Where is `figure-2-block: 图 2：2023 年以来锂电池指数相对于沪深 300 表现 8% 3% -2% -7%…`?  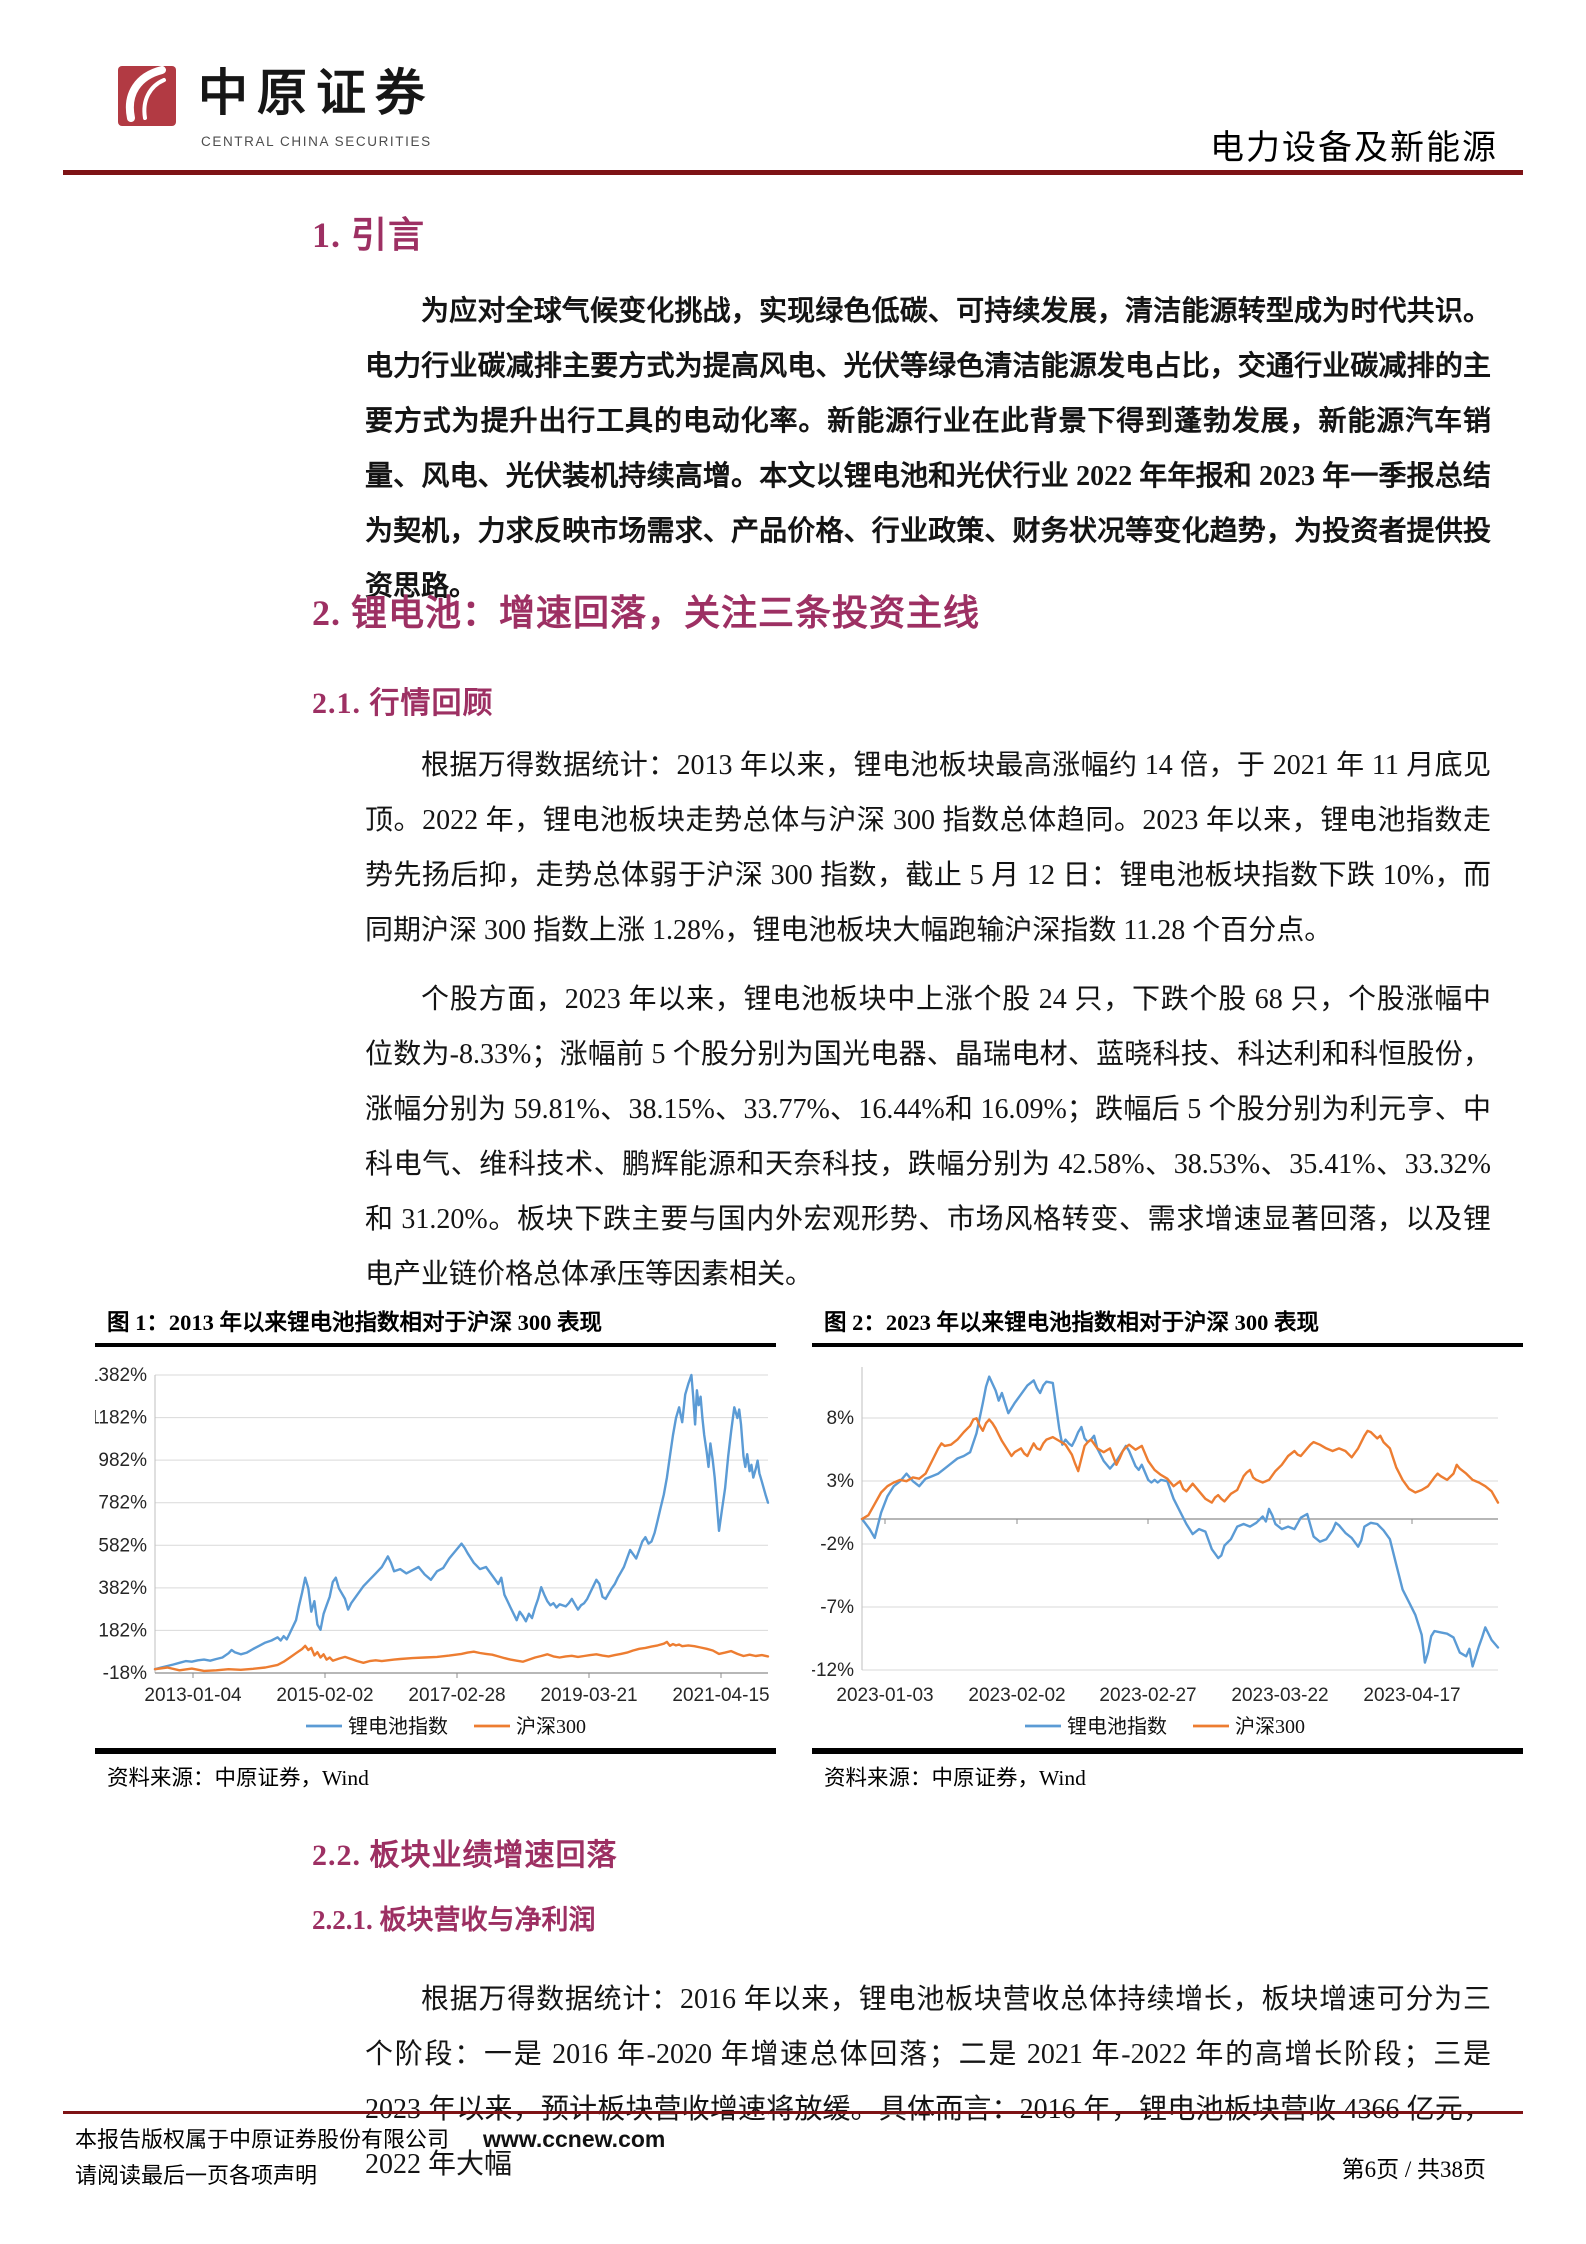
figure-2-block: 图 2：2023 年以来锂电池指数相对于沪深 300 表现 8% 3% -2% -7%… is located at coordinates (1167, 1551).